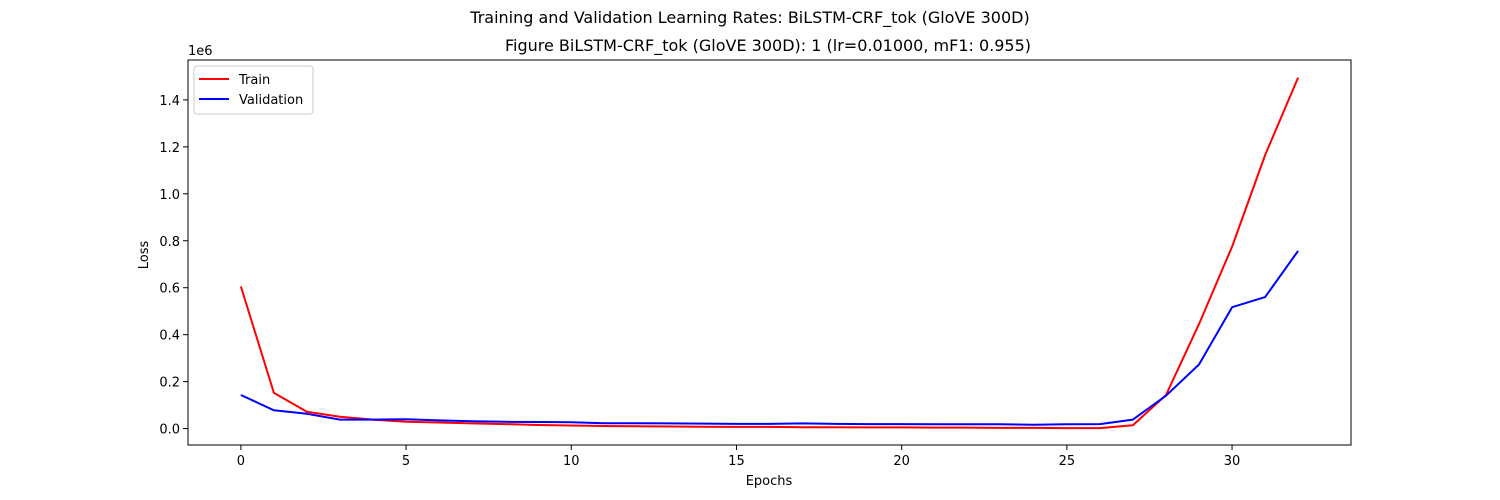 The image size is (1500, 500). Describe the element at coordinates (253, 90) in the screenshot. I see `legend: Train Validation` at that location.